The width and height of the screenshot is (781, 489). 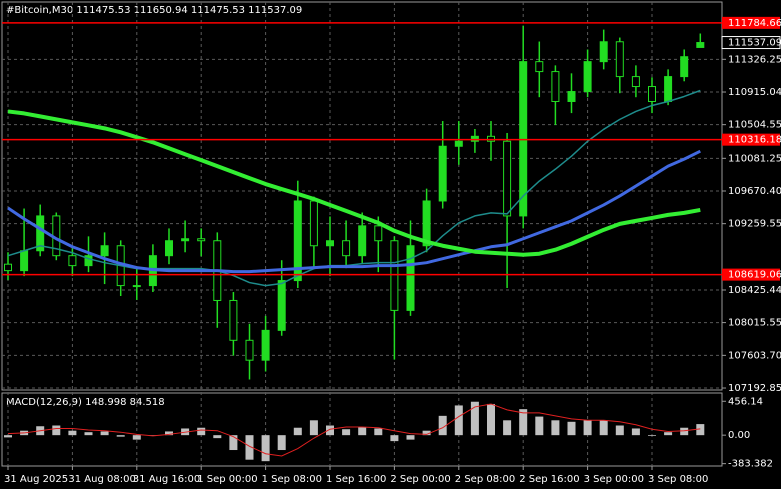 What do you see at coordinates (356, 479) in the screenshot?
I see `x-tick-label: 1 Sep 16:00` at bounding box center [356, 479].